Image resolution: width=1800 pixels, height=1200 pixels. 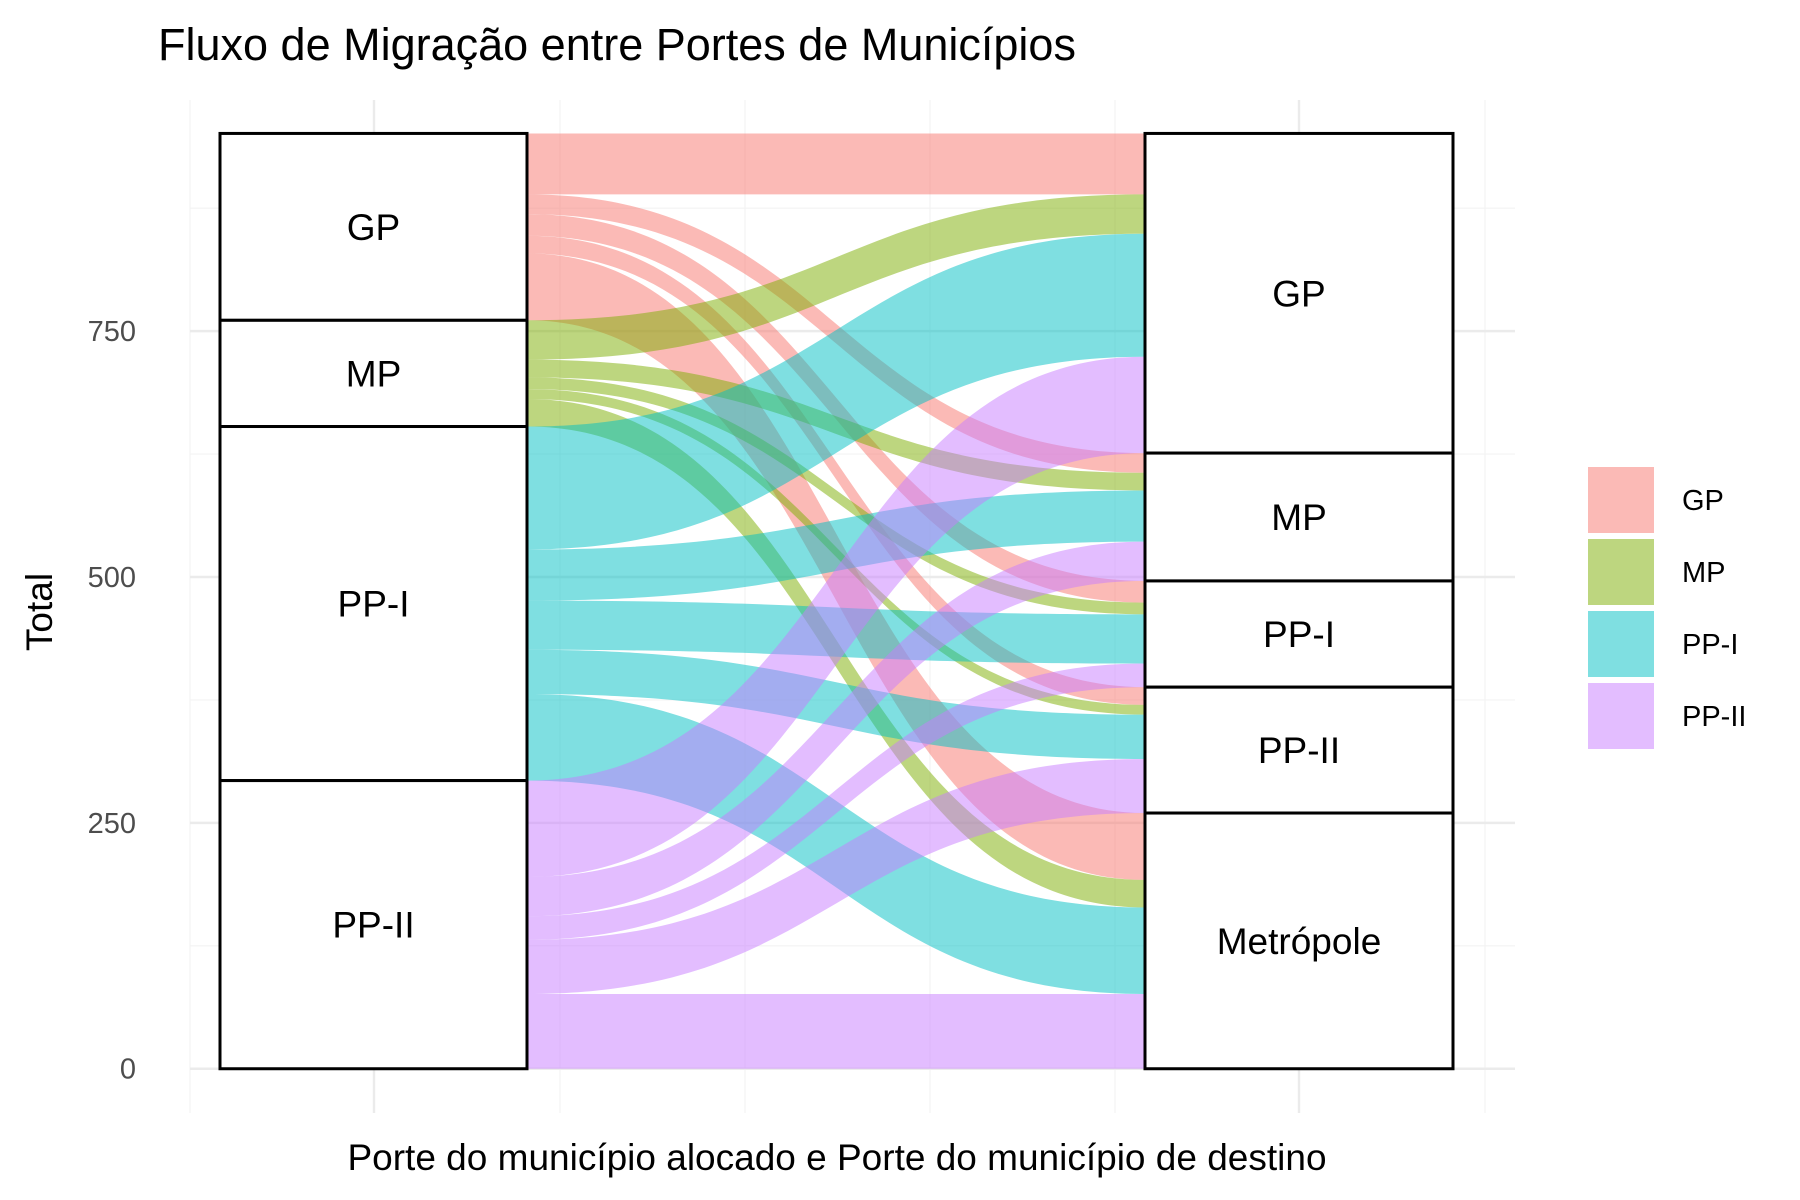 What do you see at coordinates (836, 545) in the screenshot?
I see `flow-pp-i-to-mp` at bounding box center [836, 545].